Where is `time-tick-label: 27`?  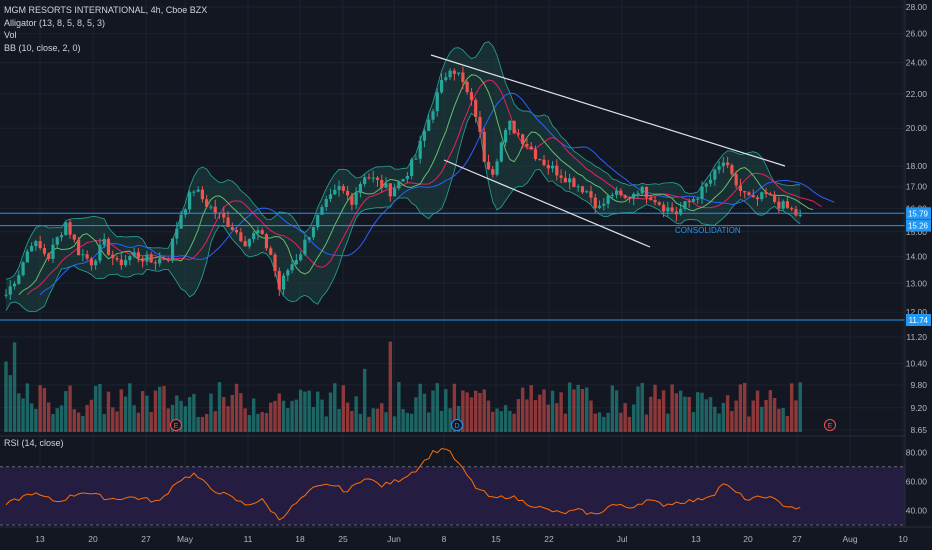
time-tick-label: 27 is located at coordinates (146, 539).